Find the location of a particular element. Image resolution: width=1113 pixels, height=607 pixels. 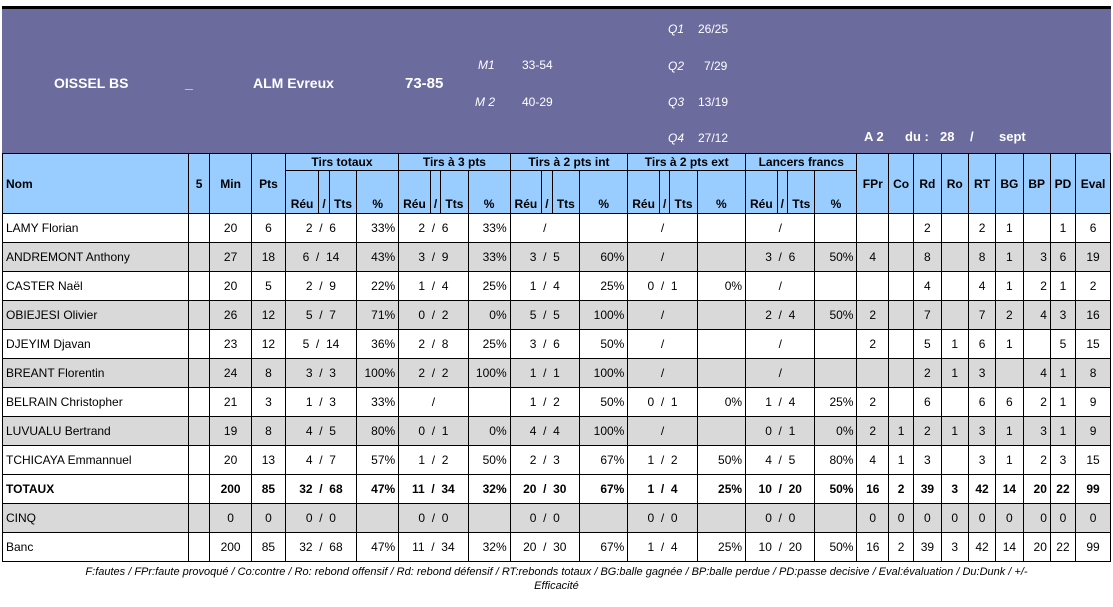

cell-t3p: 0% is located at coordinates (489, 431).